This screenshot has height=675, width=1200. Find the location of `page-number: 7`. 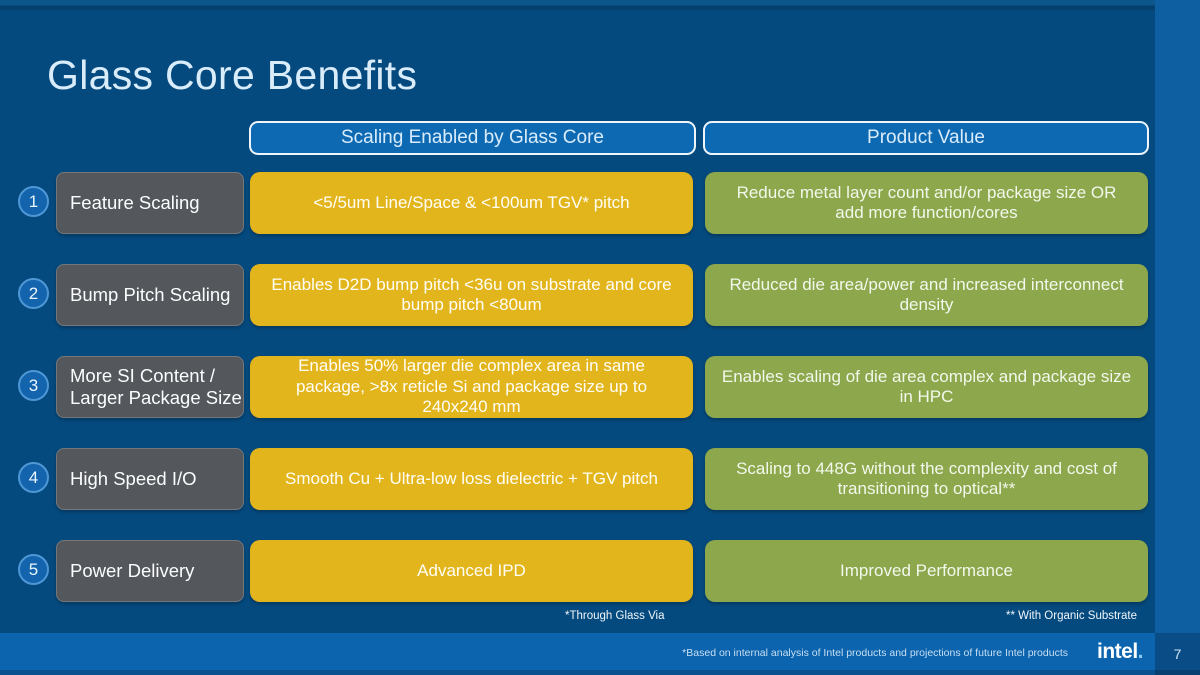

page-number: 7 is located at coordinates (1177, 654).